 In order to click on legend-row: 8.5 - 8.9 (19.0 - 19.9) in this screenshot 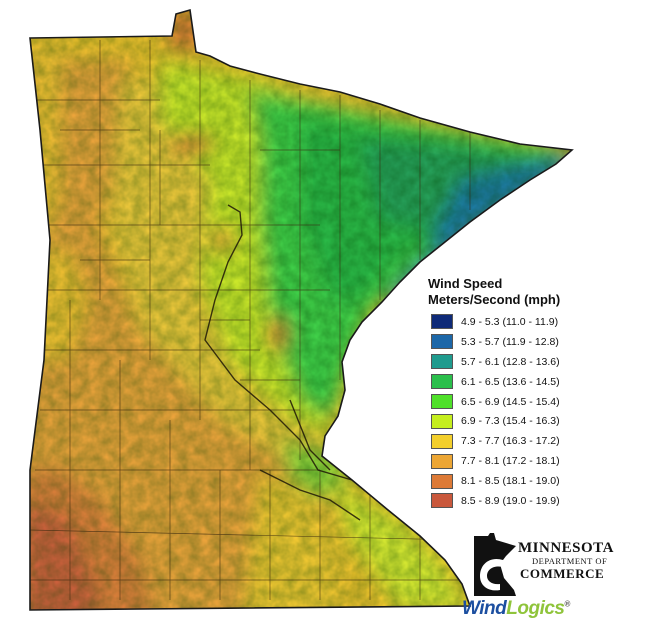, I will do `click(528, 501)`.